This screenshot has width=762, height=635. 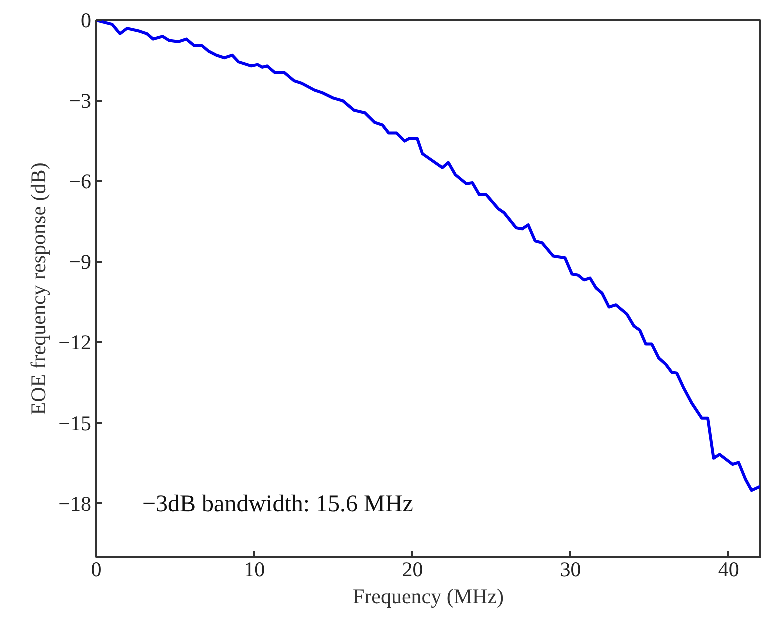 I want to click on y-tick-label: −9, so click(x=80, y=262).